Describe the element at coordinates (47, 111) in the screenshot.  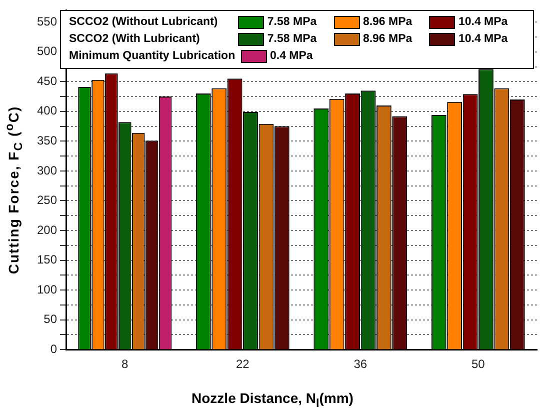
I see `y-tick-label: 400` at that location.